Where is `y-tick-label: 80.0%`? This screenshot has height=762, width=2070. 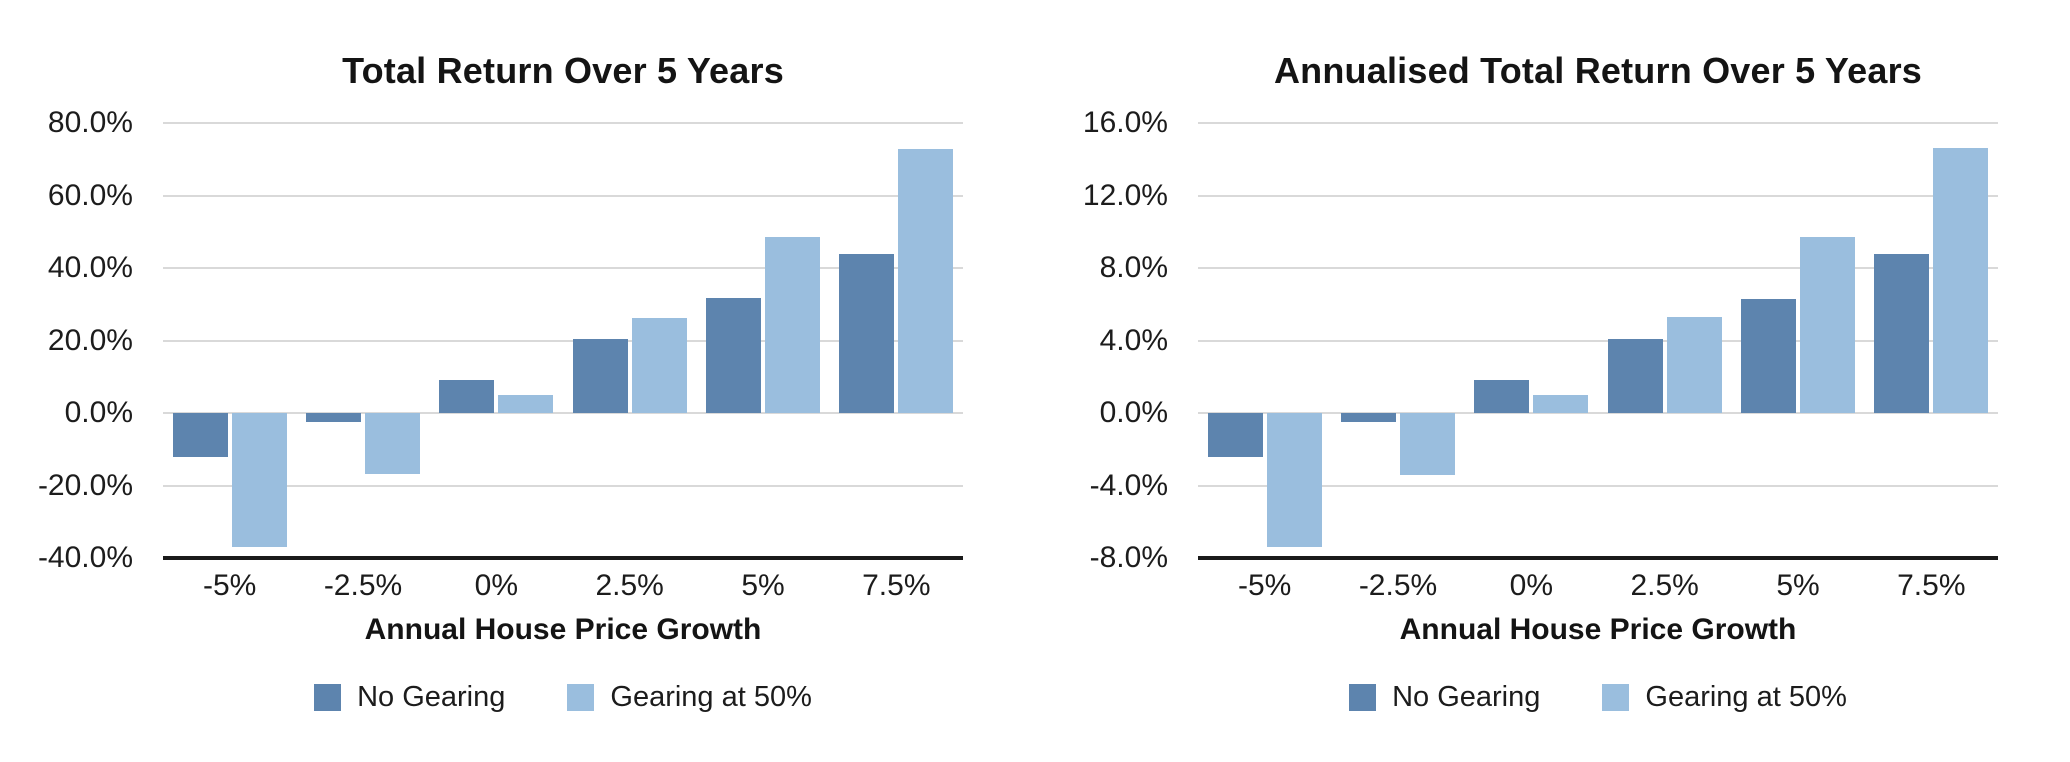
y-tick-label: 80.0% is located at coordinates (90, 122).